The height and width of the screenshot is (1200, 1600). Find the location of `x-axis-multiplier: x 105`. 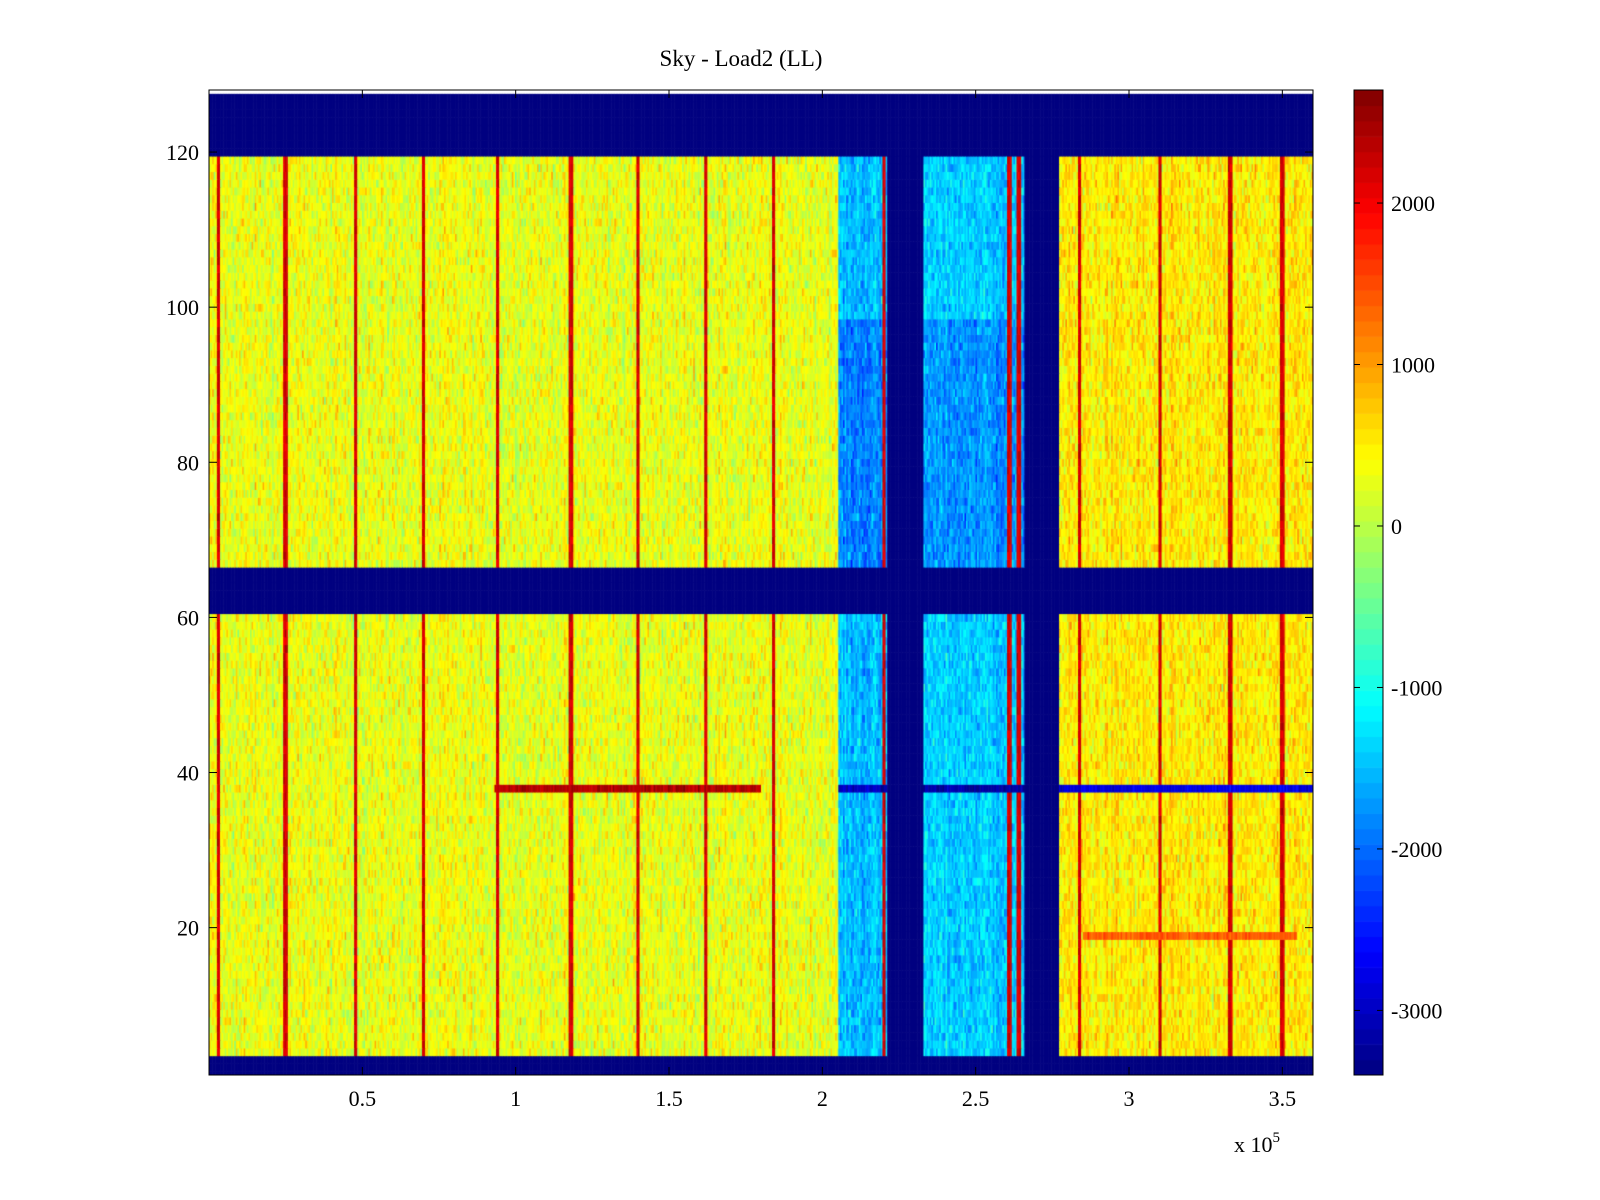

x-axis-multiplier: x 105 is located at coordinates (1257, 1143).